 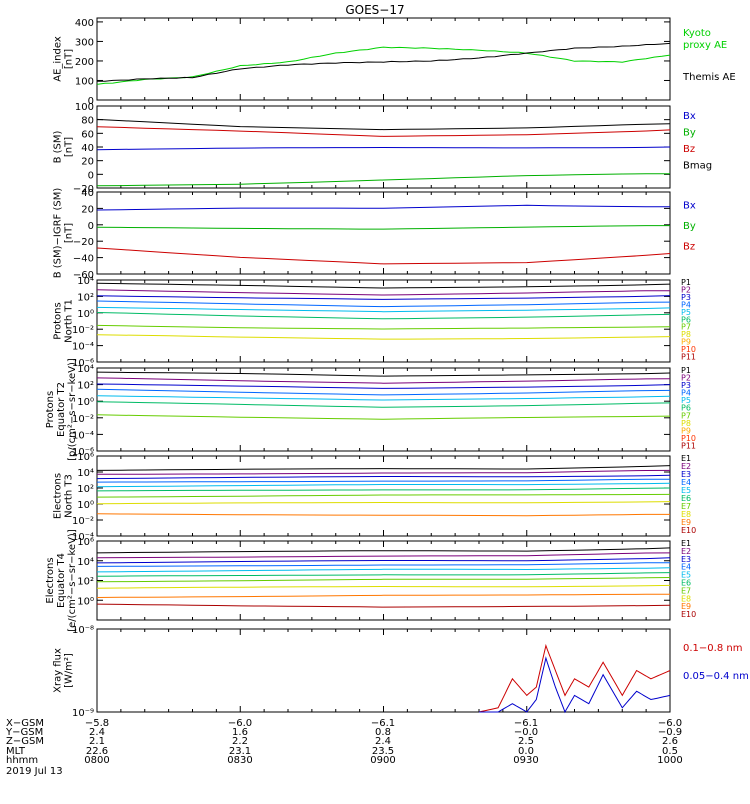 I want to click on legend-entry: E3, so click(x=686, y=474).